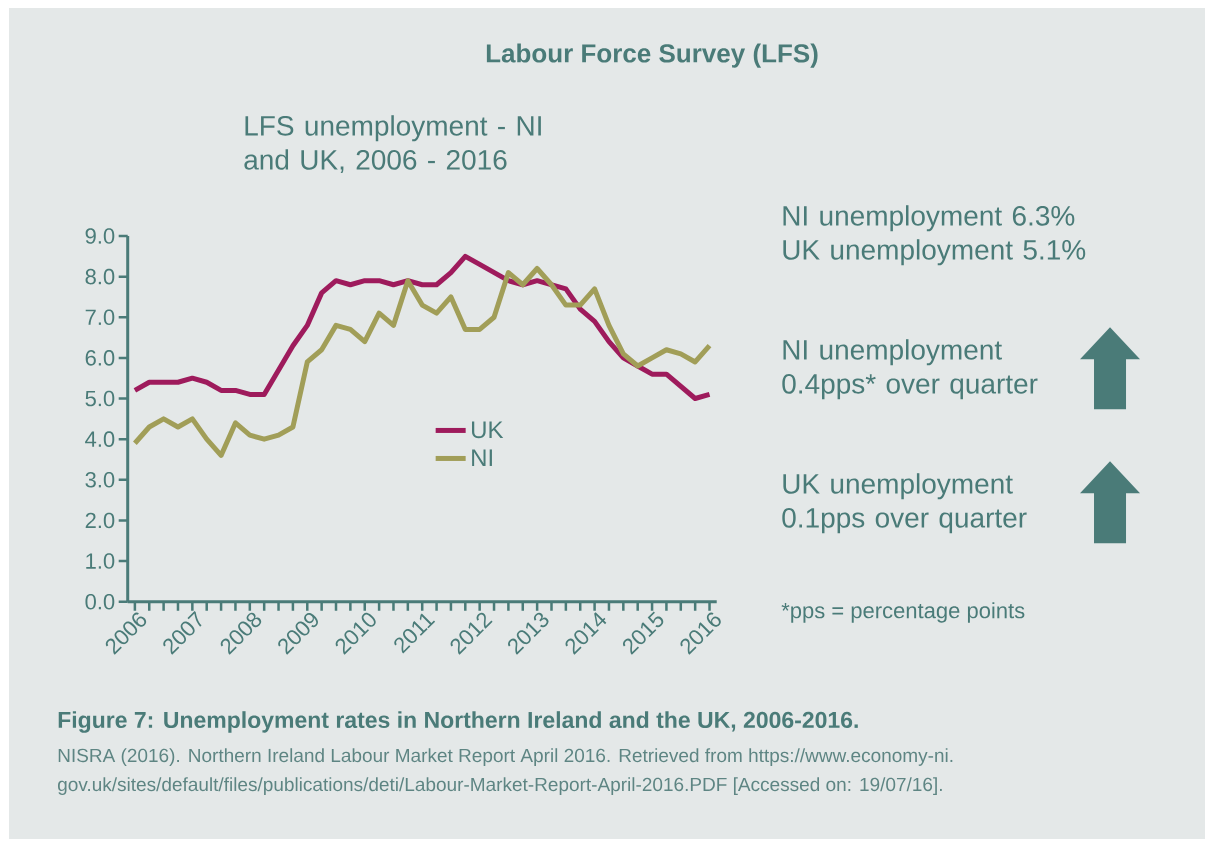 The width and height of the screenshot is (1214, 845). Describe the element at coordinates (903, 612) in the screenshot. I see `text: *pps = percentage points` at that location.